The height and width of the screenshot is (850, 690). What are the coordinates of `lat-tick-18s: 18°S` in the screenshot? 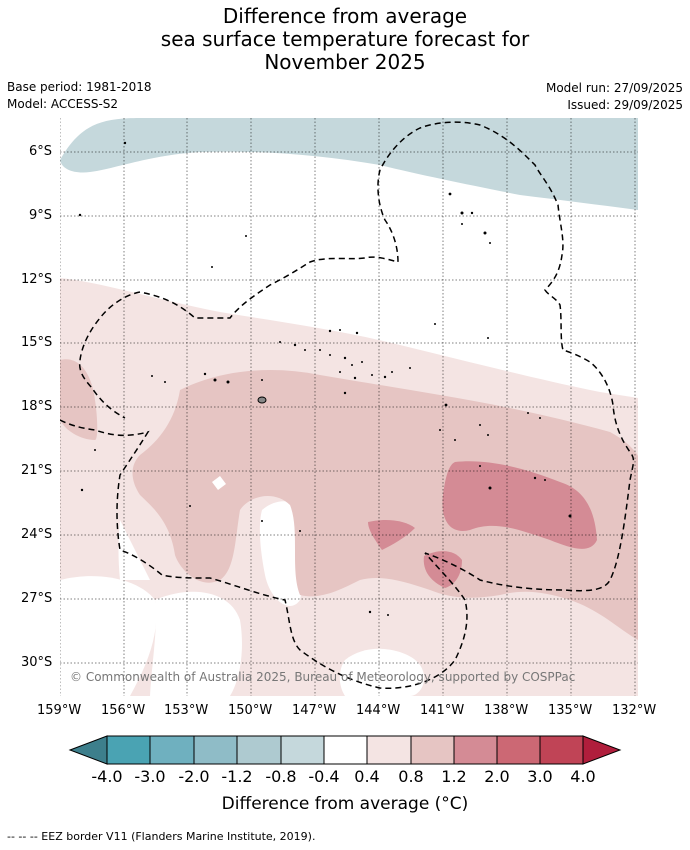 It's located at (37, 406).